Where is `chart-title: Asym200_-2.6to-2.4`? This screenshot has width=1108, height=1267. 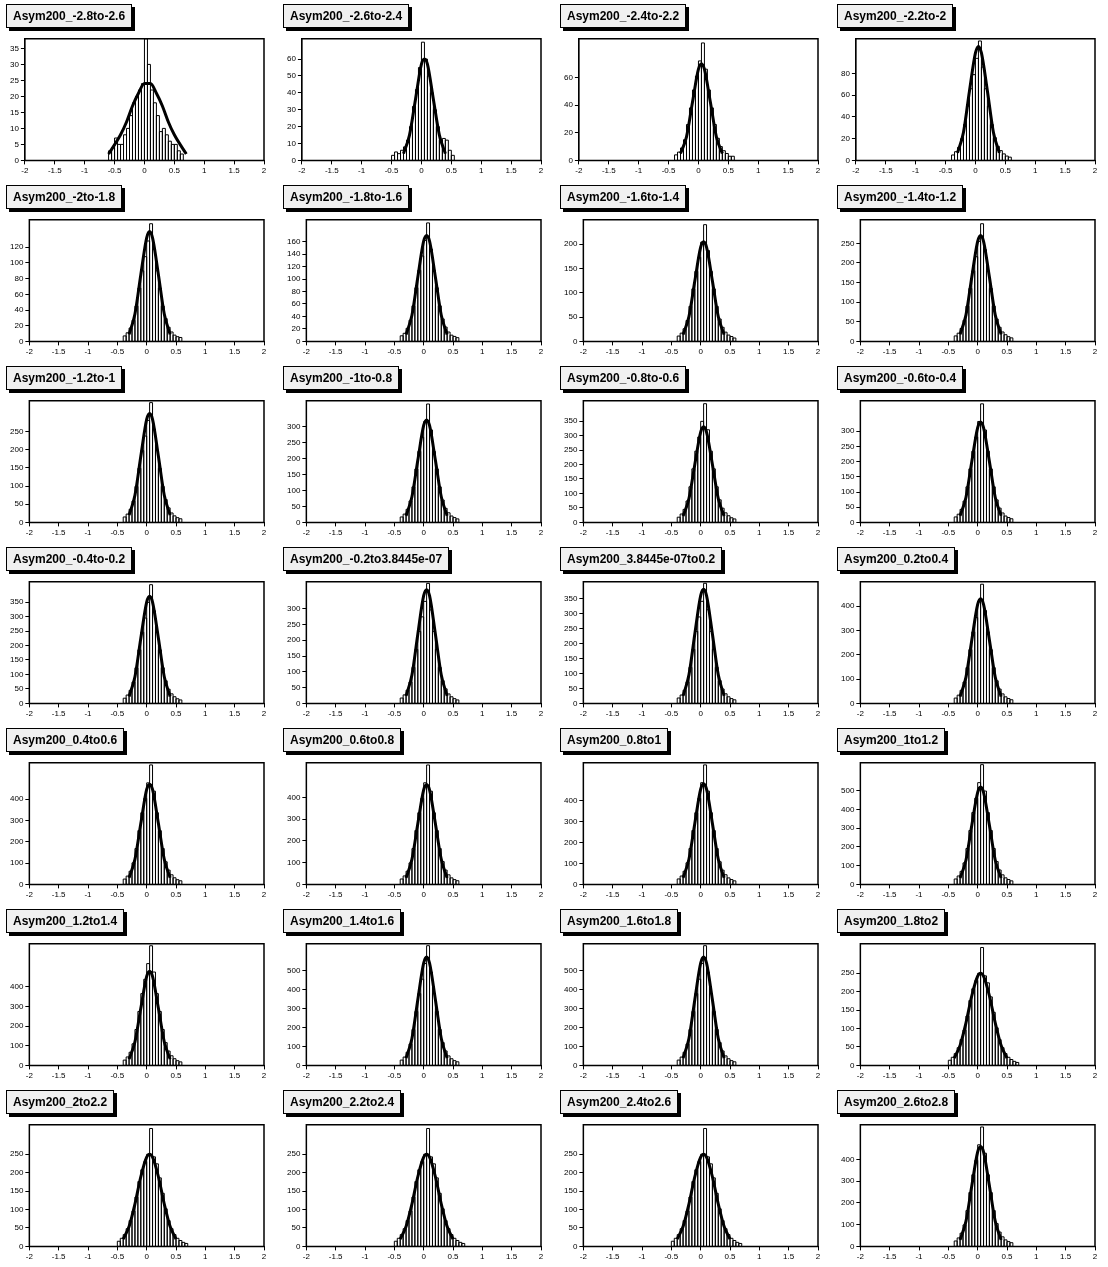
chart-title: Asym200_-2.6to-2.4 is located at coordinates (346, 16).